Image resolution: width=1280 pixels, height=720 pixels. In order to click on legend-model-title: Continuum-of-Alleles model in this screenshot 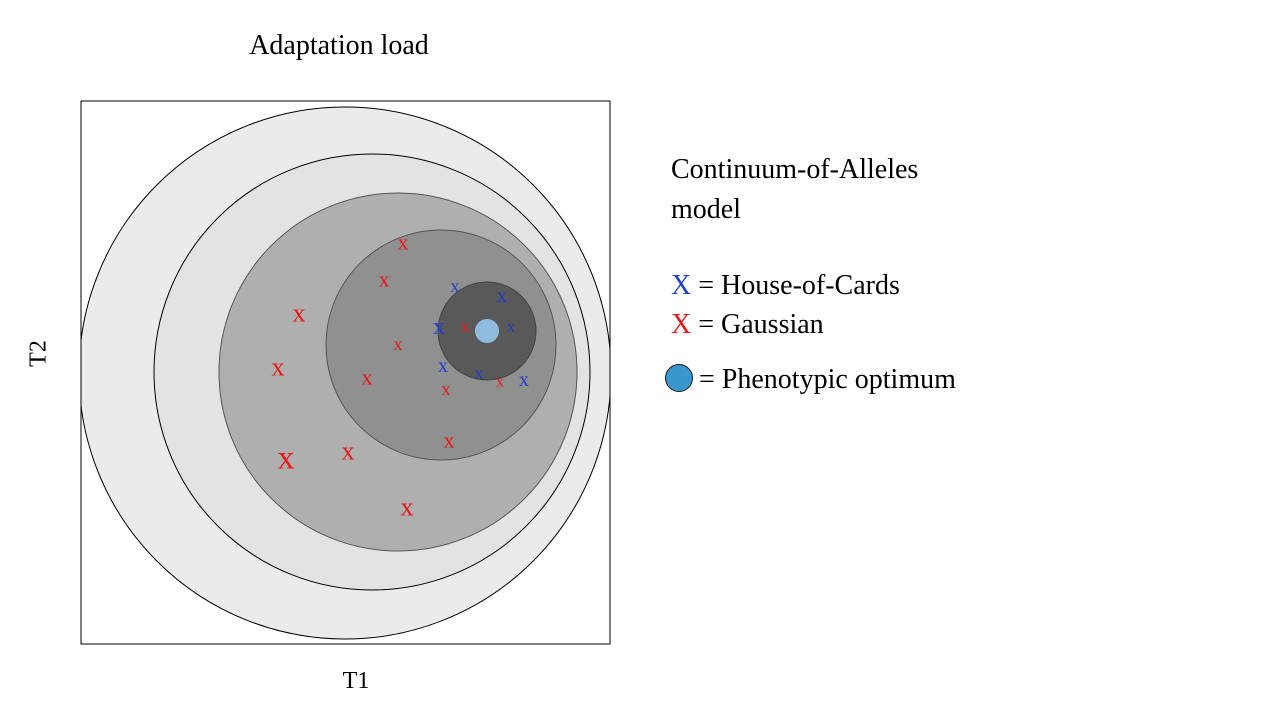, I will do `click(795, 189)`.